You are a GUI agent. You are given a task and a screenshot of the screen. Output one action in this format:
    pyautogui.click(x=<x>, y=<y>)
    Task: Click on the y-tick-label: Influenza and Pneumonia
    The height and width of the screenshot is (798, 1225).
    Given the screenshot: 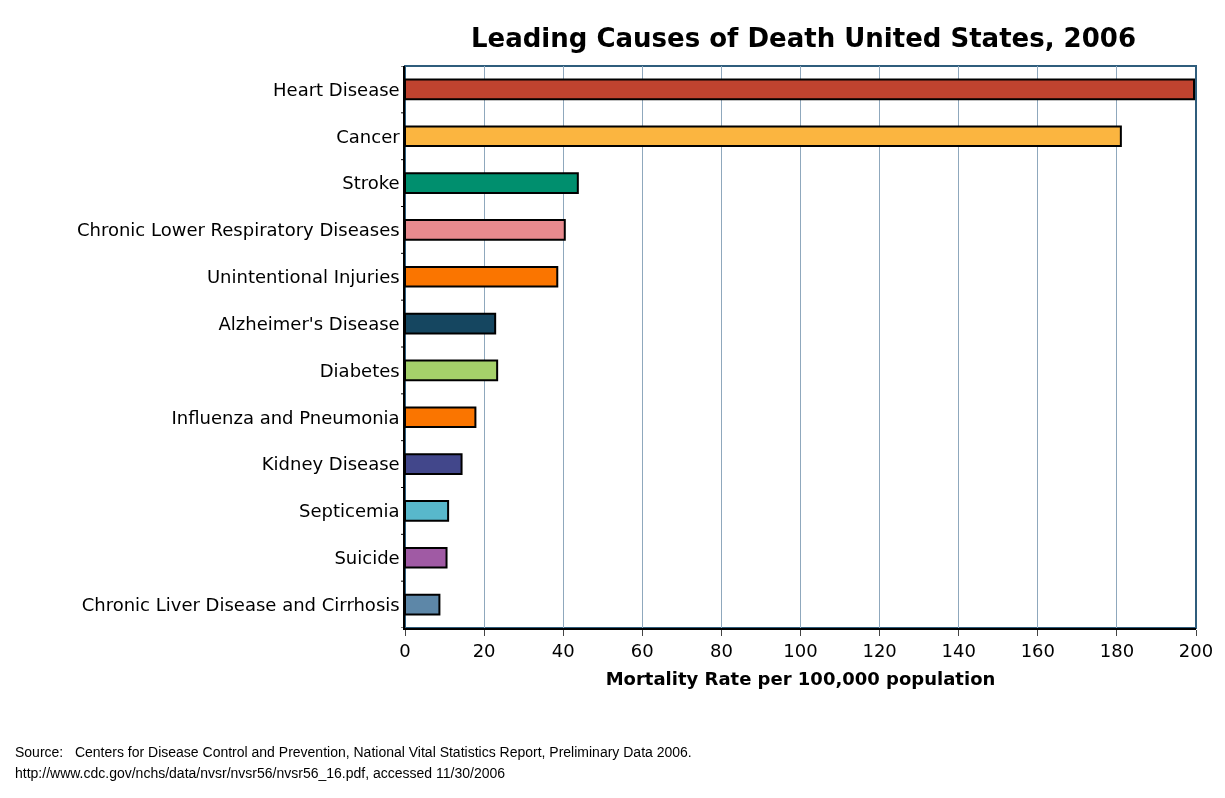 What is the action you would take?
    pyautogui.click(x=285, y=417)
    